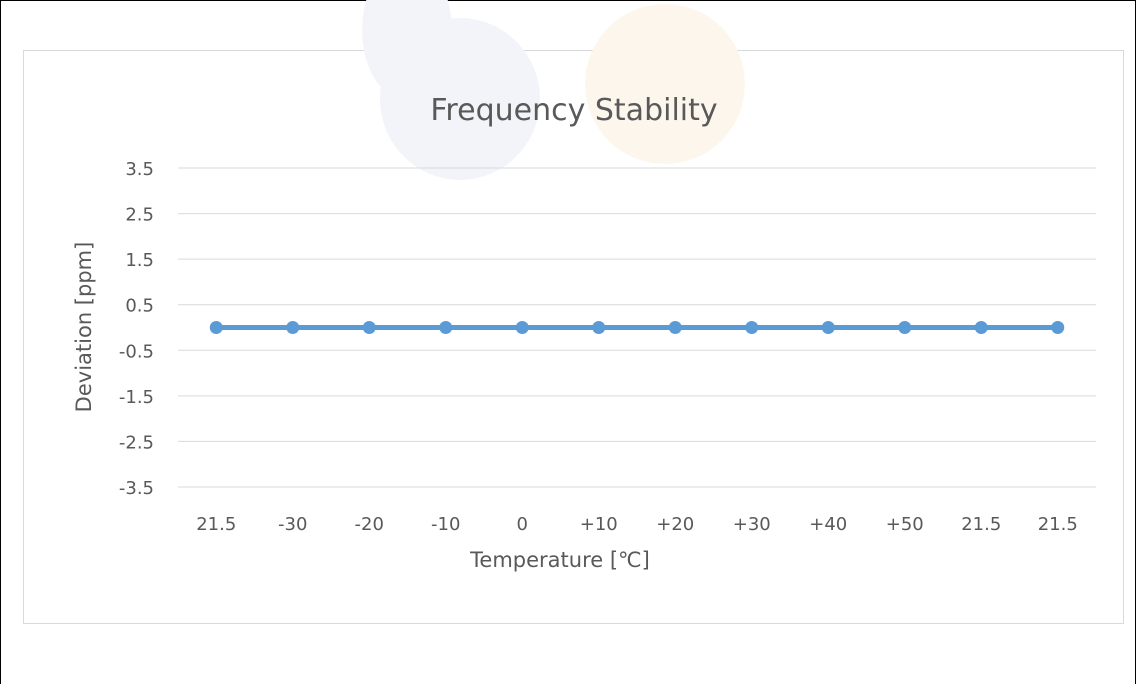 The width and height of the screenshot is (1136, 684). Describe the element at coordinates (752, 524) in the screenshot. I see `x-tick-label: +30` at that location.